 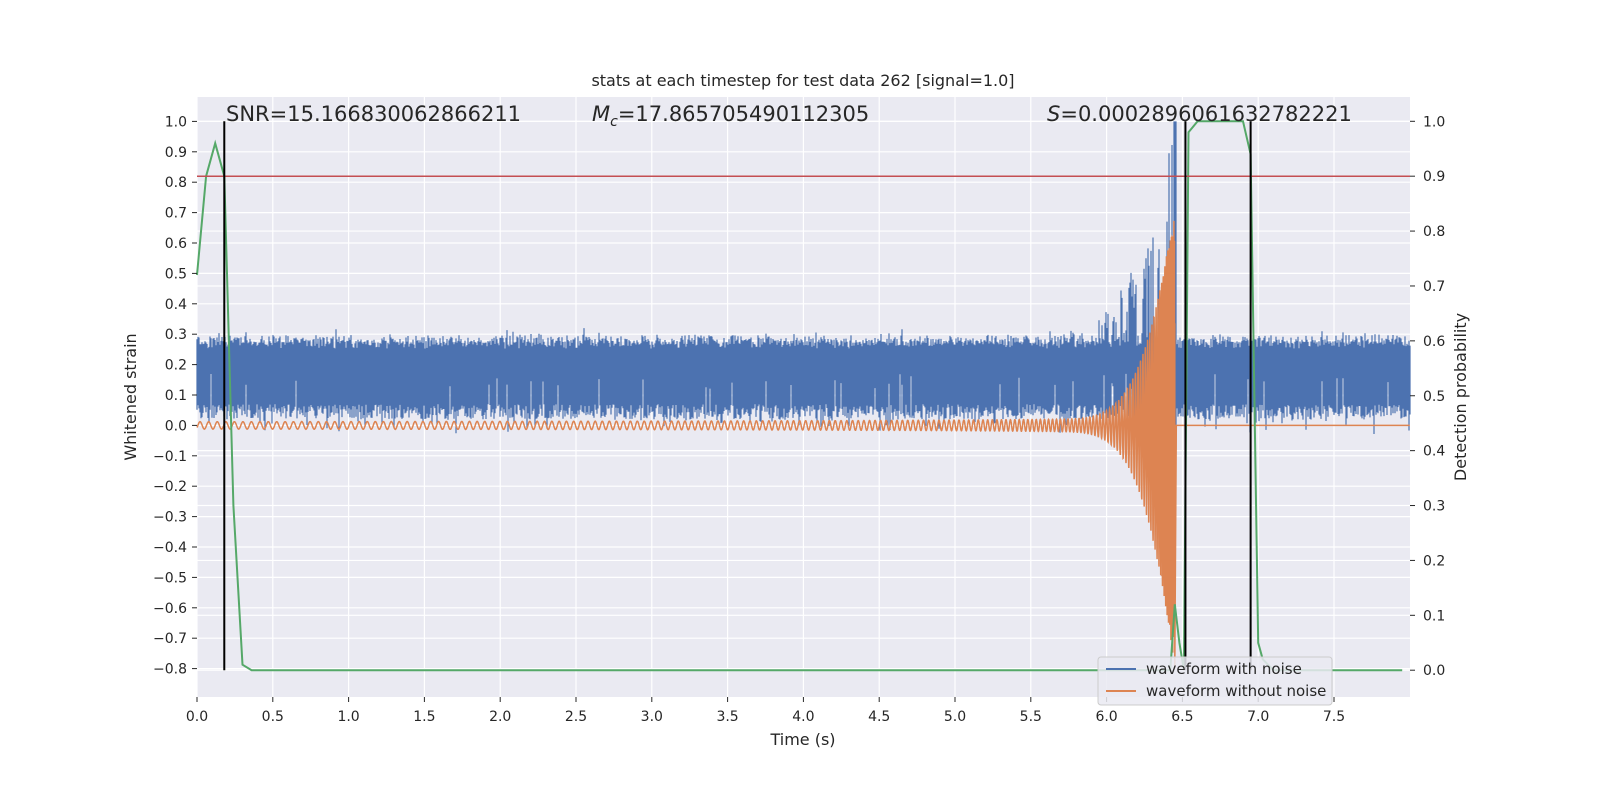 I want to click on y-right-tick-label: 0.8, so click(x=1434, y=232).